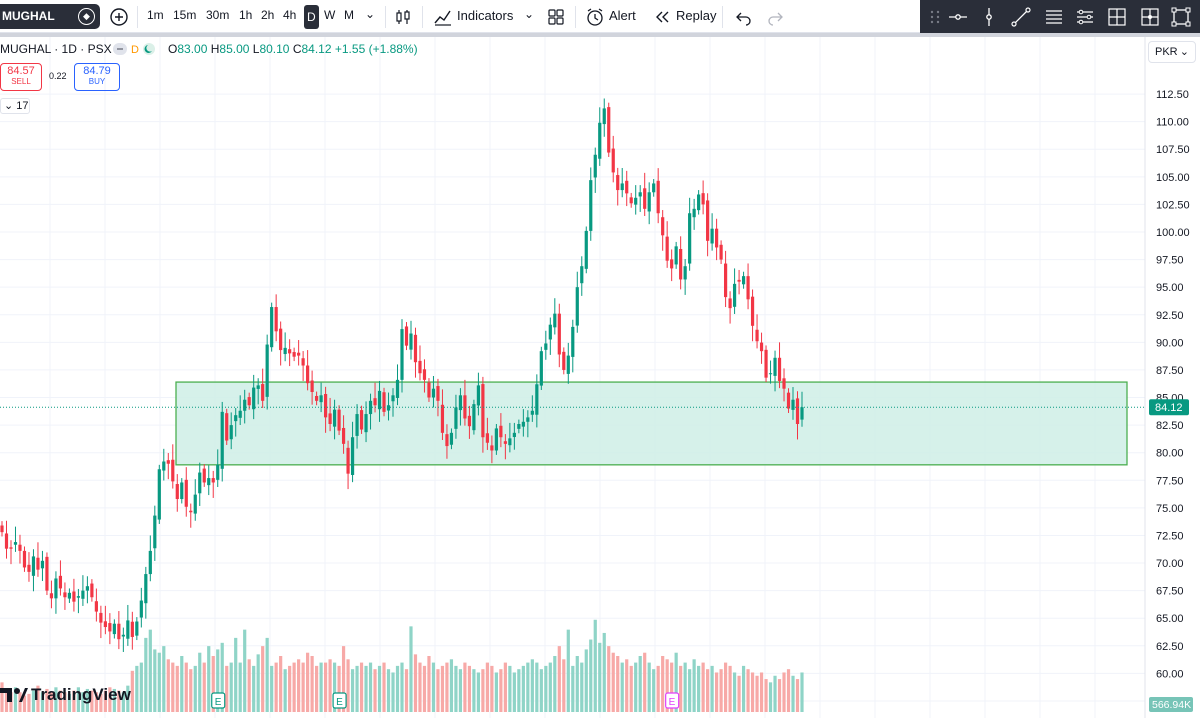 The height and width of the screenshot is (718, 1200). What do you see at coordinates (1172, 52) in the screenshot?
I see `currency-select: PKR ⌄` at bounding box center [1172, 52].